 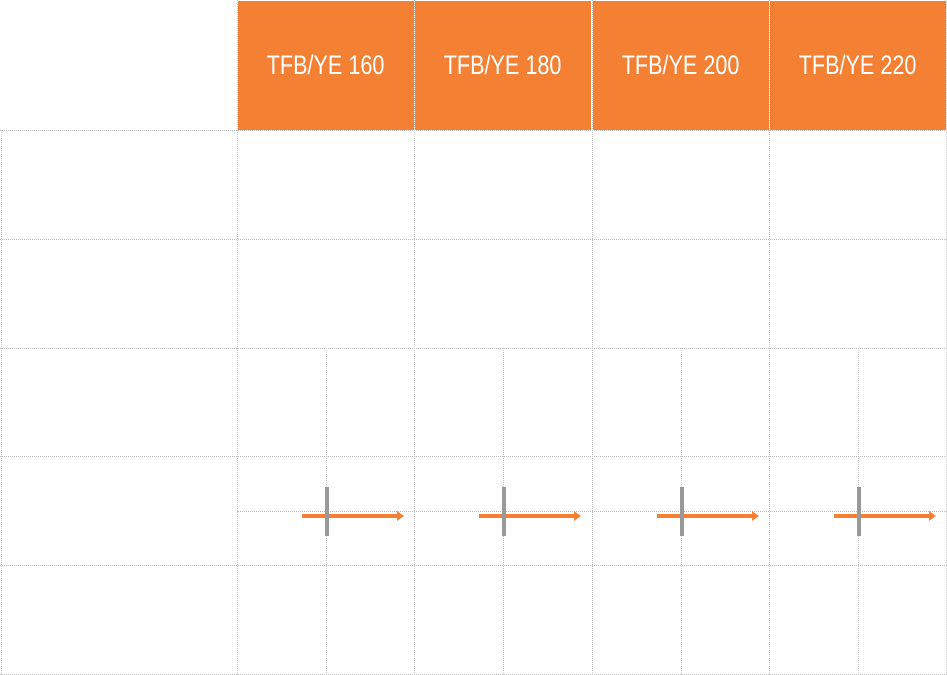 I want to click on column-header: TFB/YE 180, so click(x=503, y=65).